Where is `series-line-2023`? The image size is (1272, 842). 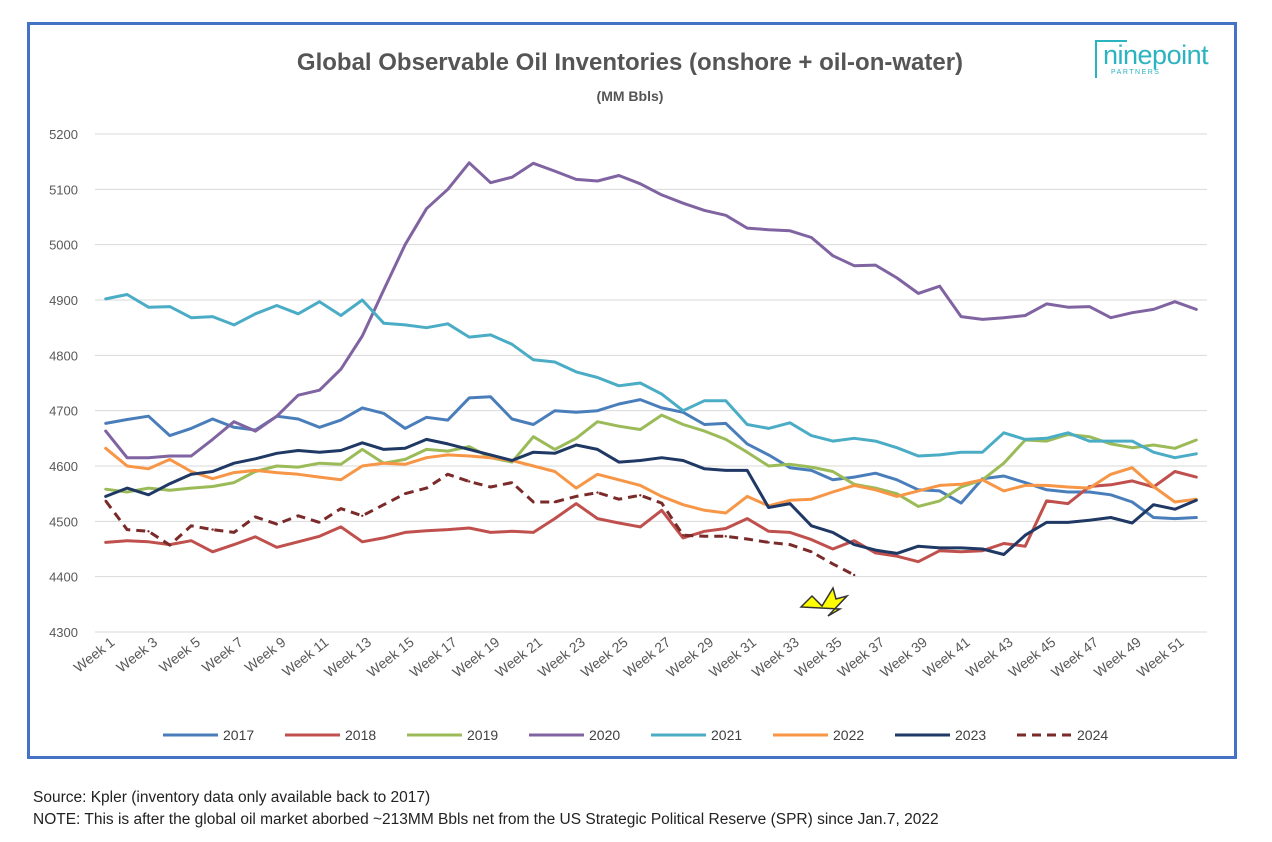
series-line-2023 is located at coordinates (651, 496).